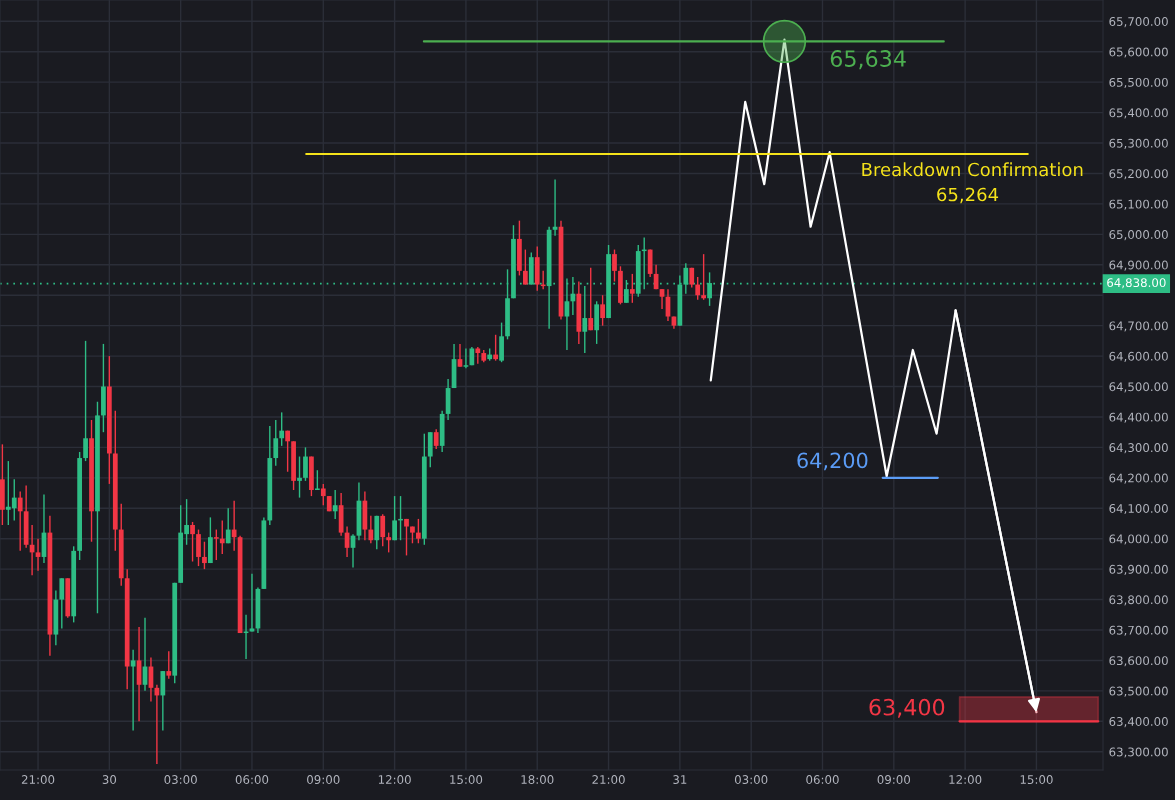 This screenshot has height=800, width=1175. What do you see at coordinates (1138, 600) in the screenshot?
I see `y-tick-label: 63,800.00` at bounding box center [1138, 600].